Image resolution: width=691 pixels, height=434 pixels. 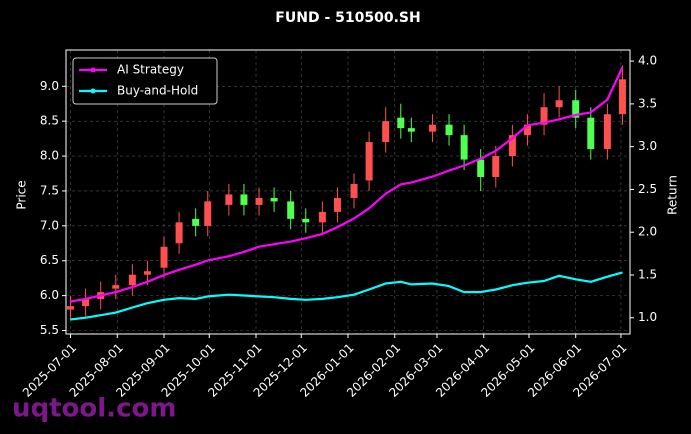 What do you see at coordinates (347, 18) in the screenshot?
I see `chart-title: FUND - 510500.SH` at bounding box center [347, 18].